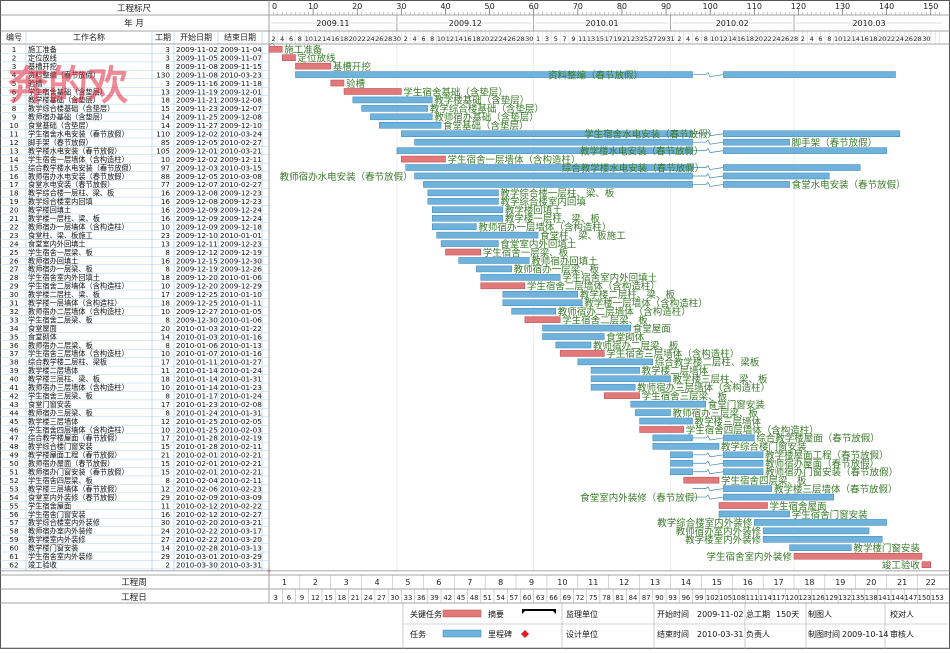 Image resolution: width=950 pixels, height=653 pixels. Describe the element at coordinates (13, 488) in the screenshot. I see `task-id: 53` at that location.